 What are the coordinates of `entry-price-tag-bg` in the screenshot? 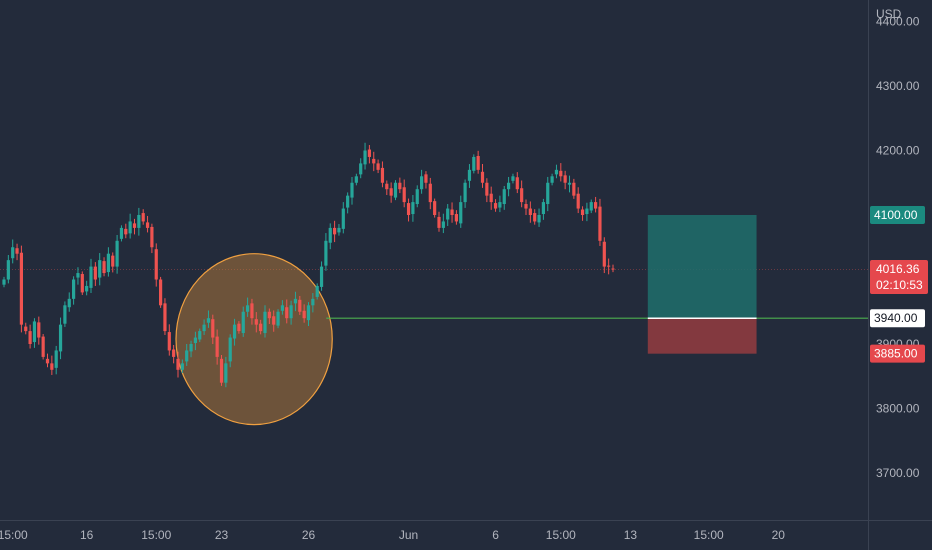 It's located at (897, 318).